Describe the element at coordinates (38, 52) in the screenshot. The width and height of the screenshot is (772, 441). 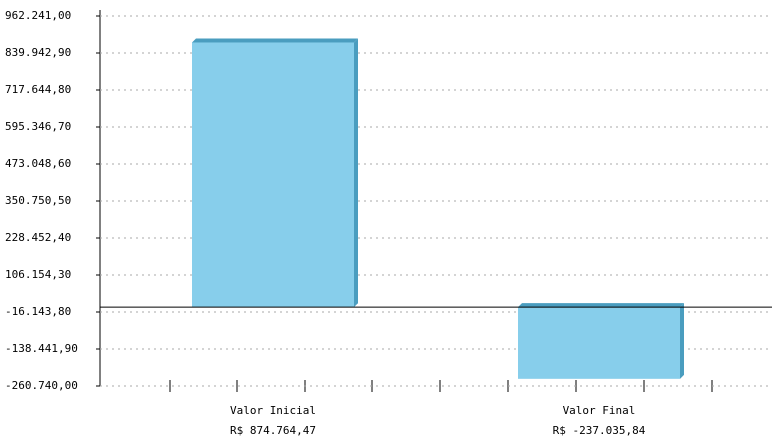
I see `y-tick-label: 839.942,90` at that location.